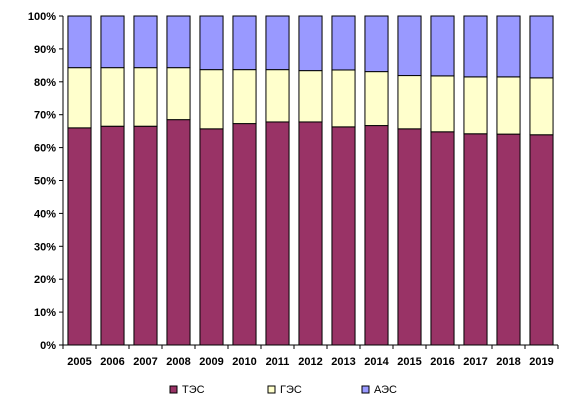 Image resolution: width=578 pixels, height=415 pixels. Describe the element at coordinates (244, 362) in the screenshot. I see `x-tick-label: 2010` at that location.